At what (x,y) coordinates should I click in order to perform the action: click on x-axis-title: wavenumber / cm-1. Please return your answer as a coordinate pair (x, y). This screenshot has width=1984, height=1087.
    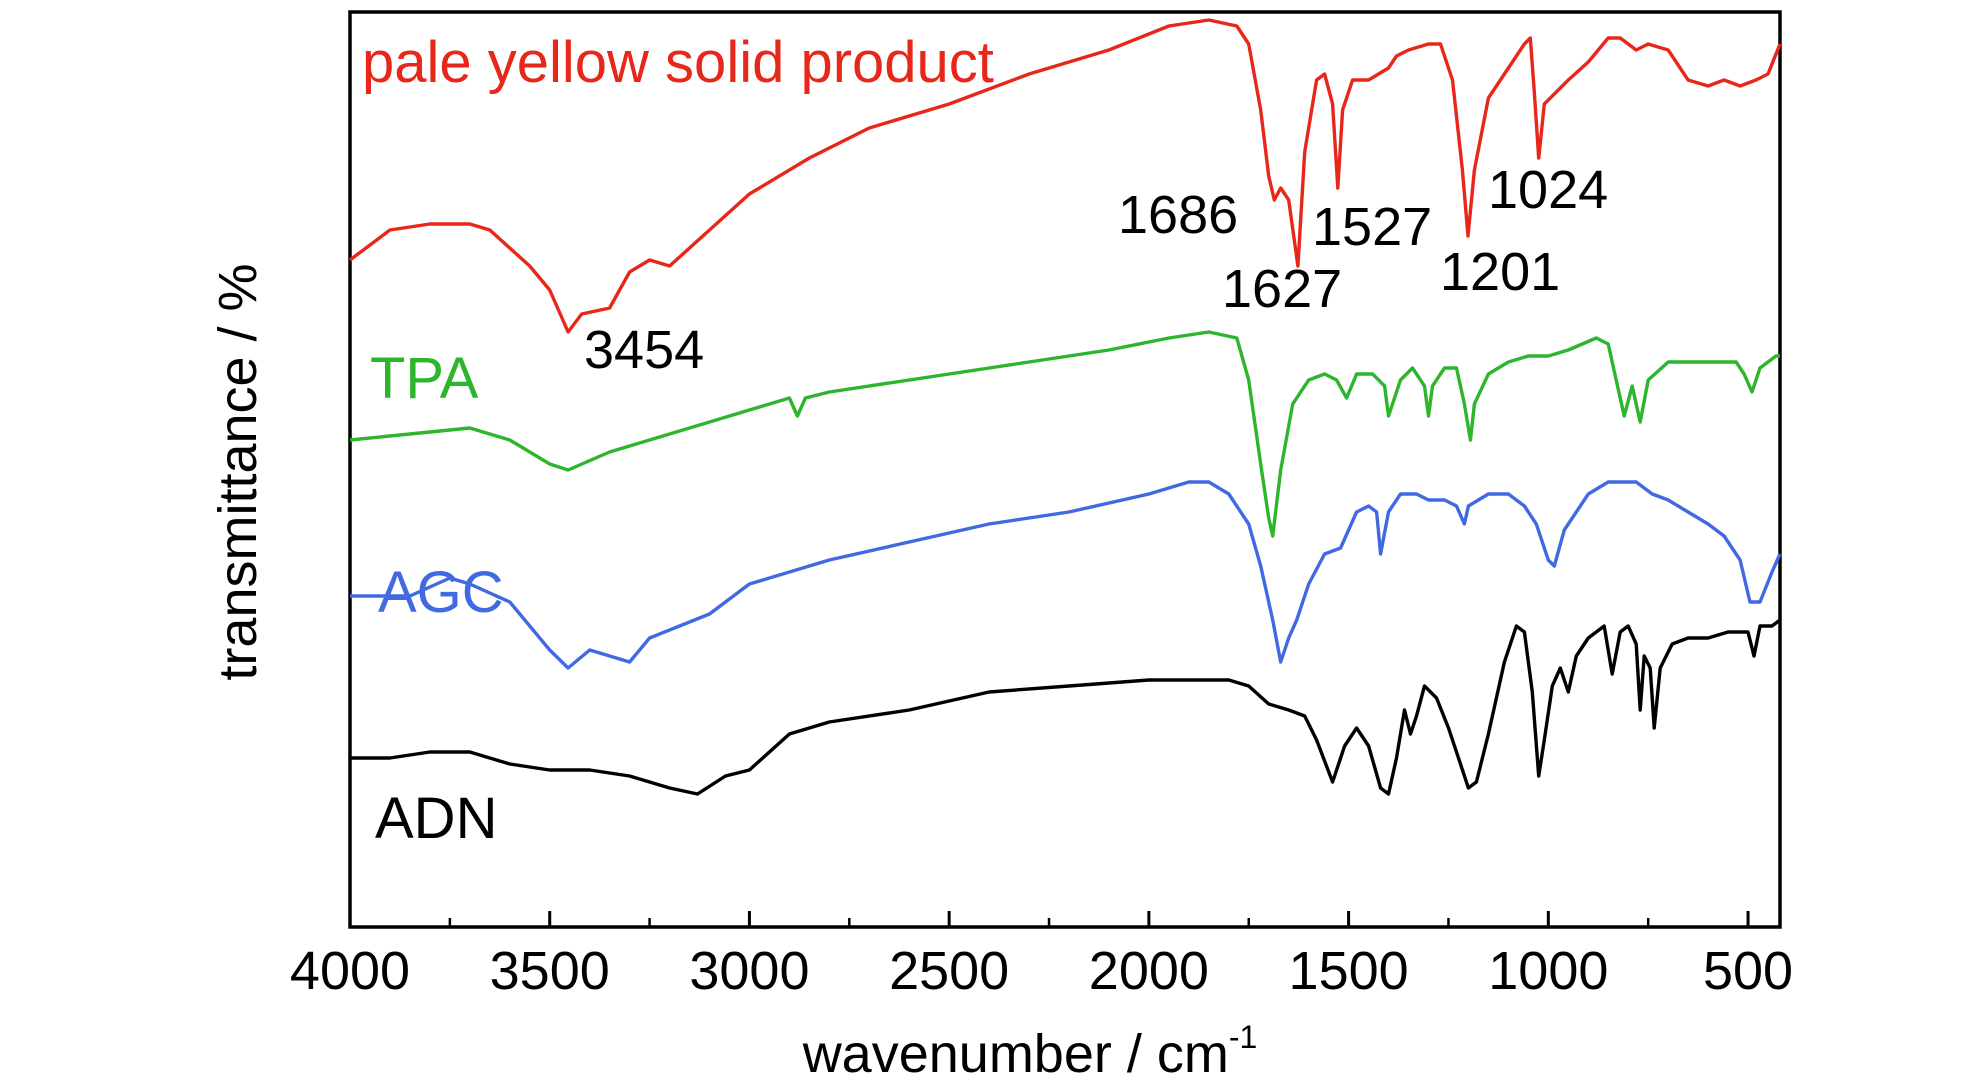
    Looking at the image, I should click on (1030, 1051).